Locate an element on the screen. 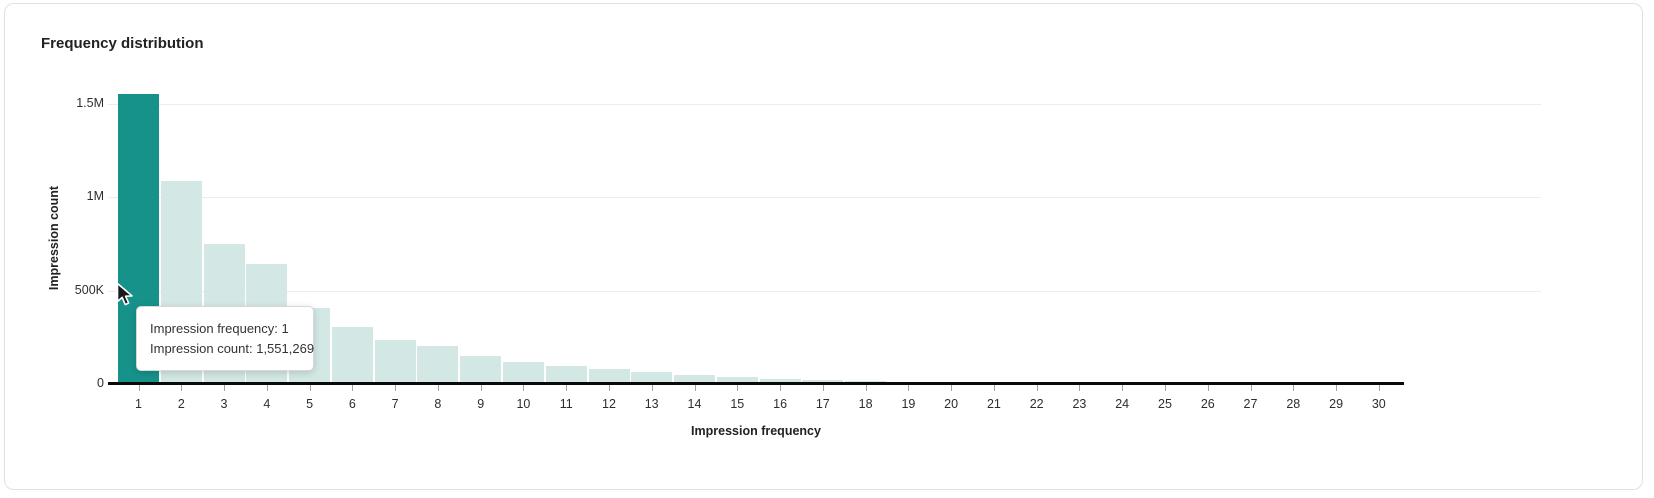  gridline-1.5M is located at coordinates (824, 104).